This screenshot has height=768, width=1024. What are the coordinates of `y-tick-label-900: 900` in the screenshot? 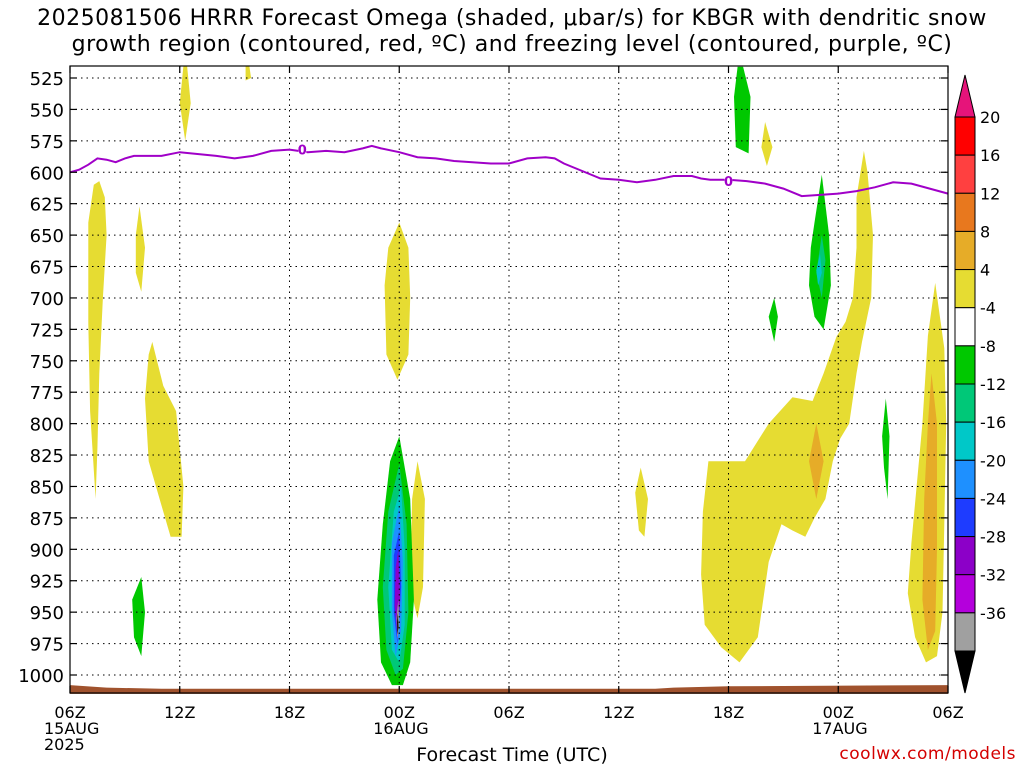 It's located at (47, 550).